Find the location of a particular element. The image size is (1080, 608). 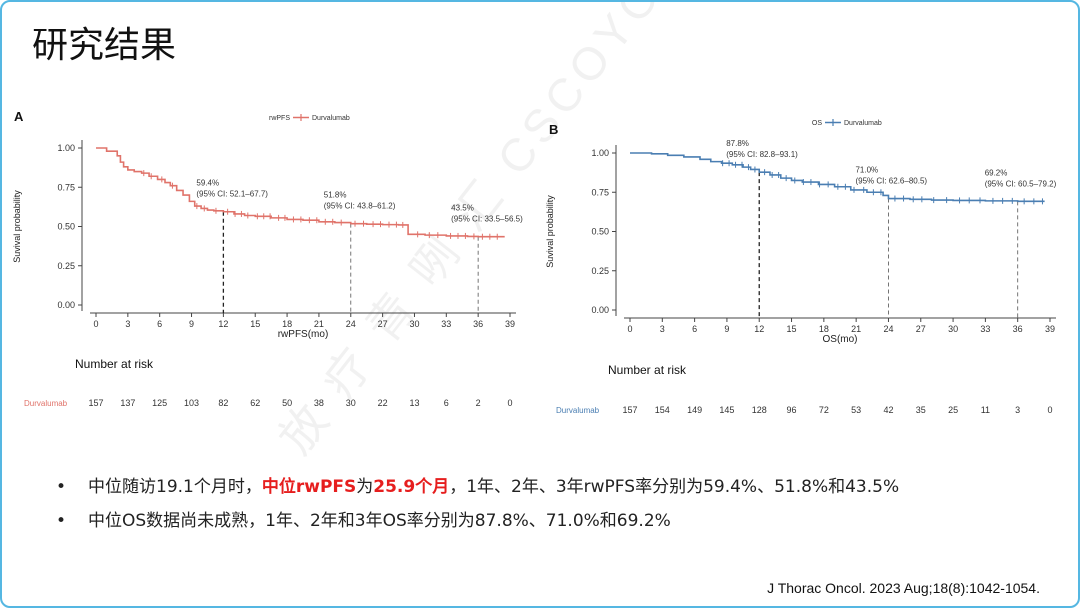

x-tick-label: 39 is located at coordinates (510, 324).